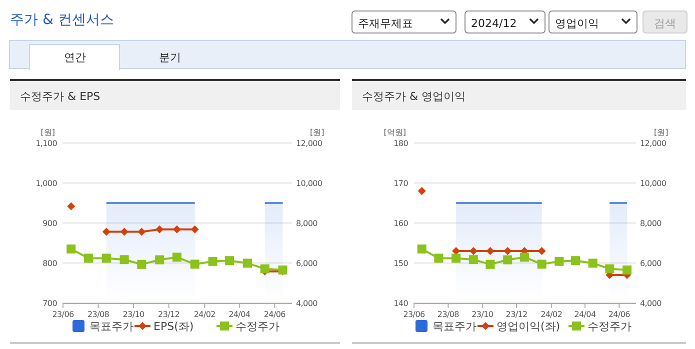  What do you see at coordinates (401, 143) in the screenshot?
I see `y-tick-label: 180` at bounding box center [401, 143].